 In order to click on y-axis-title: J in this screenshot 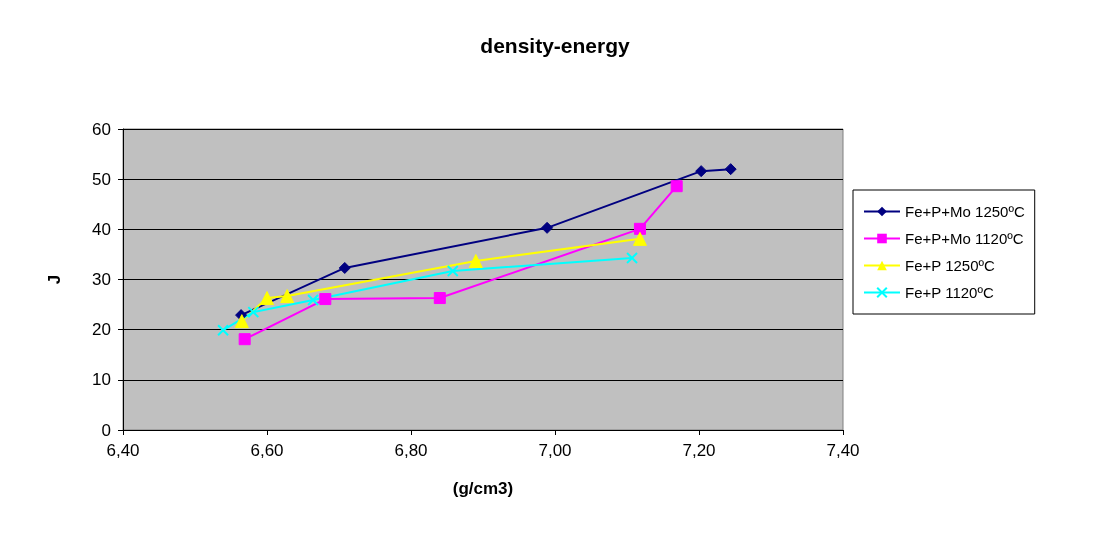, I will do `click(54, 279)`.